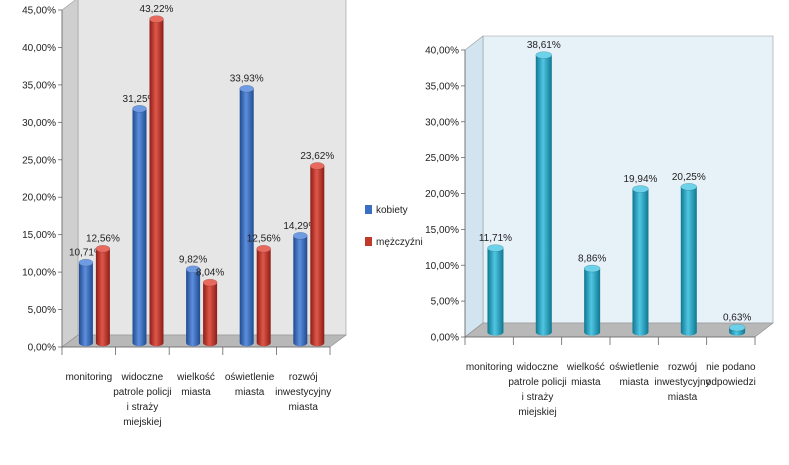 This screenshot has height=465, width=789. I want to click on data-label: 12,56%, so click(103, 239).